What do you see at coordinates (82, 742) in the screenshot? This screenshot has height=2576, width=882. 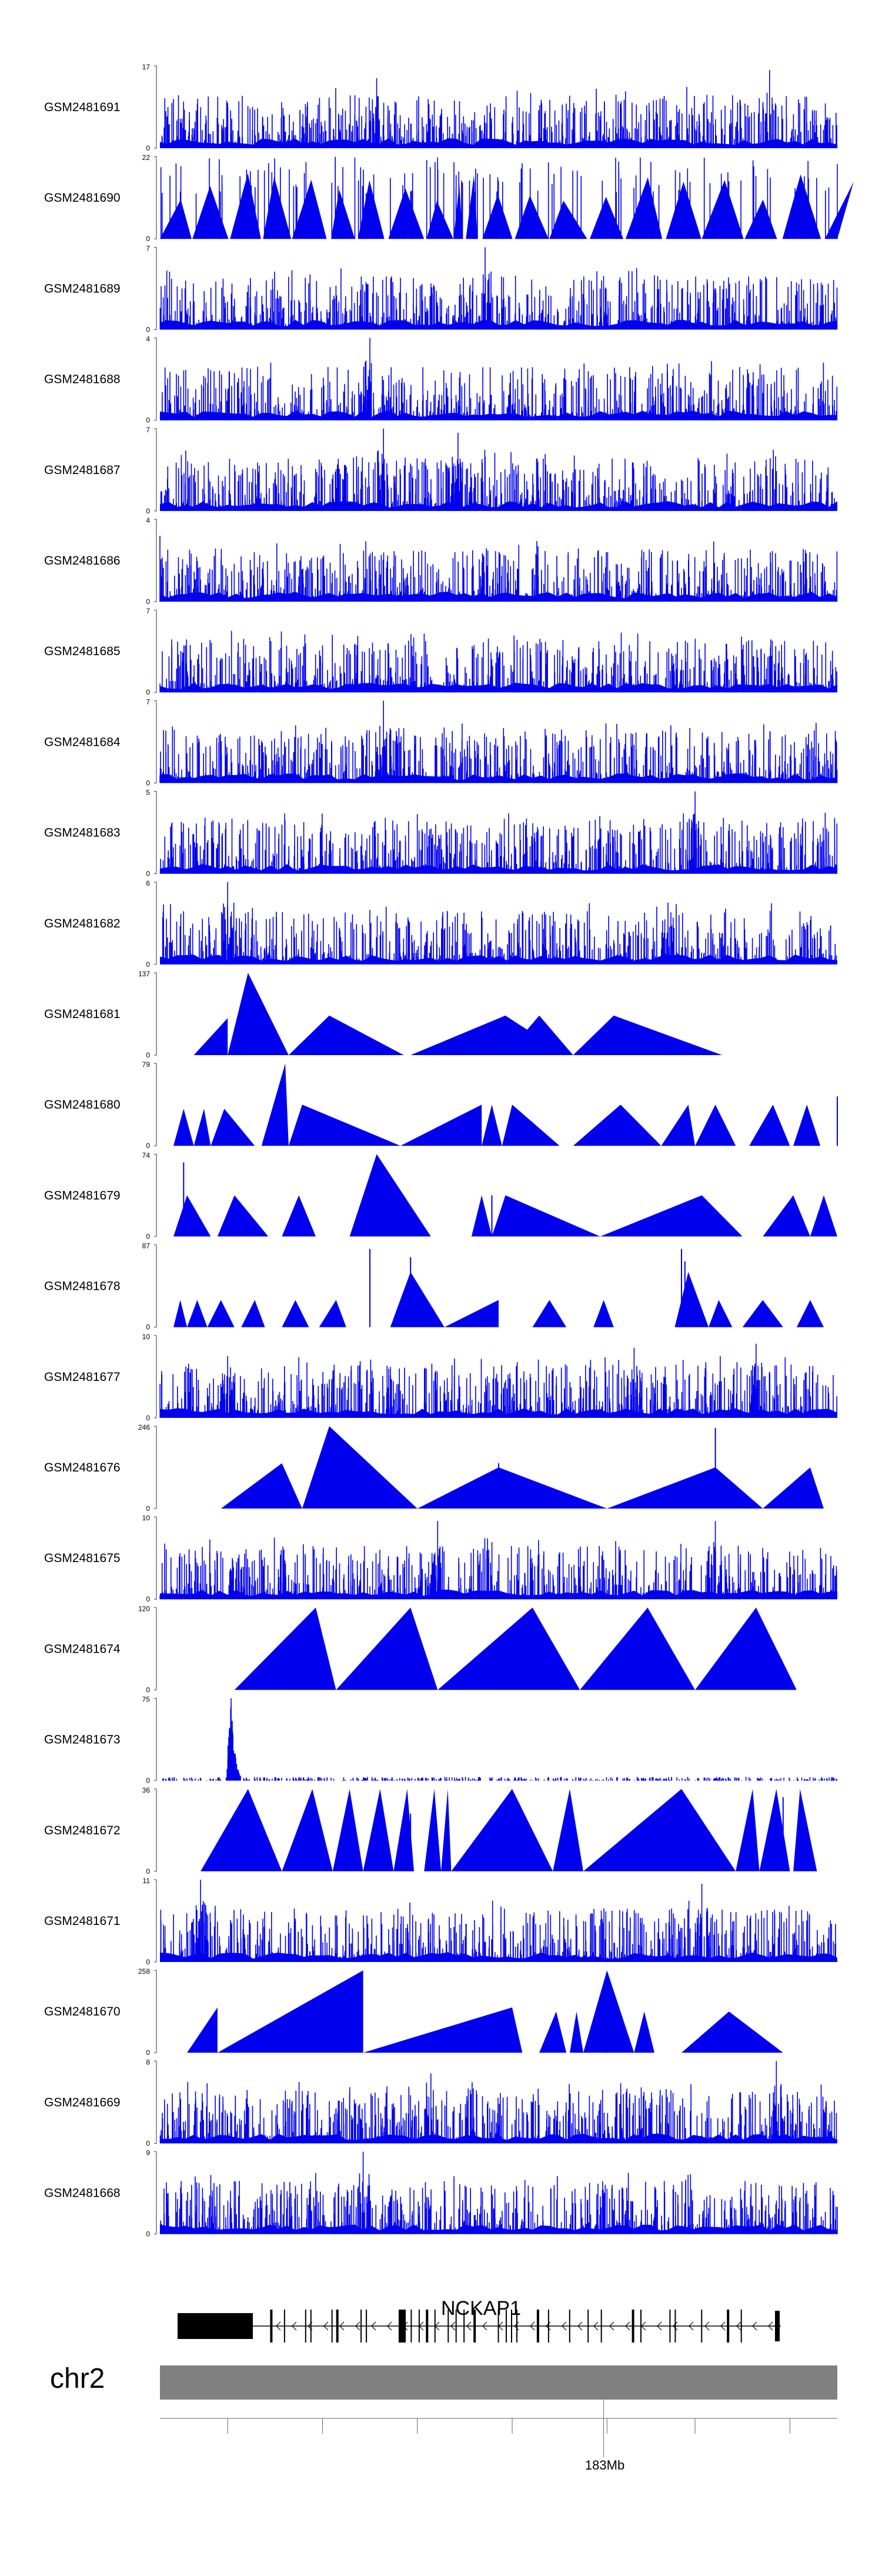 I see `track-label: GSM2481684` at bounding box center [82, 742].